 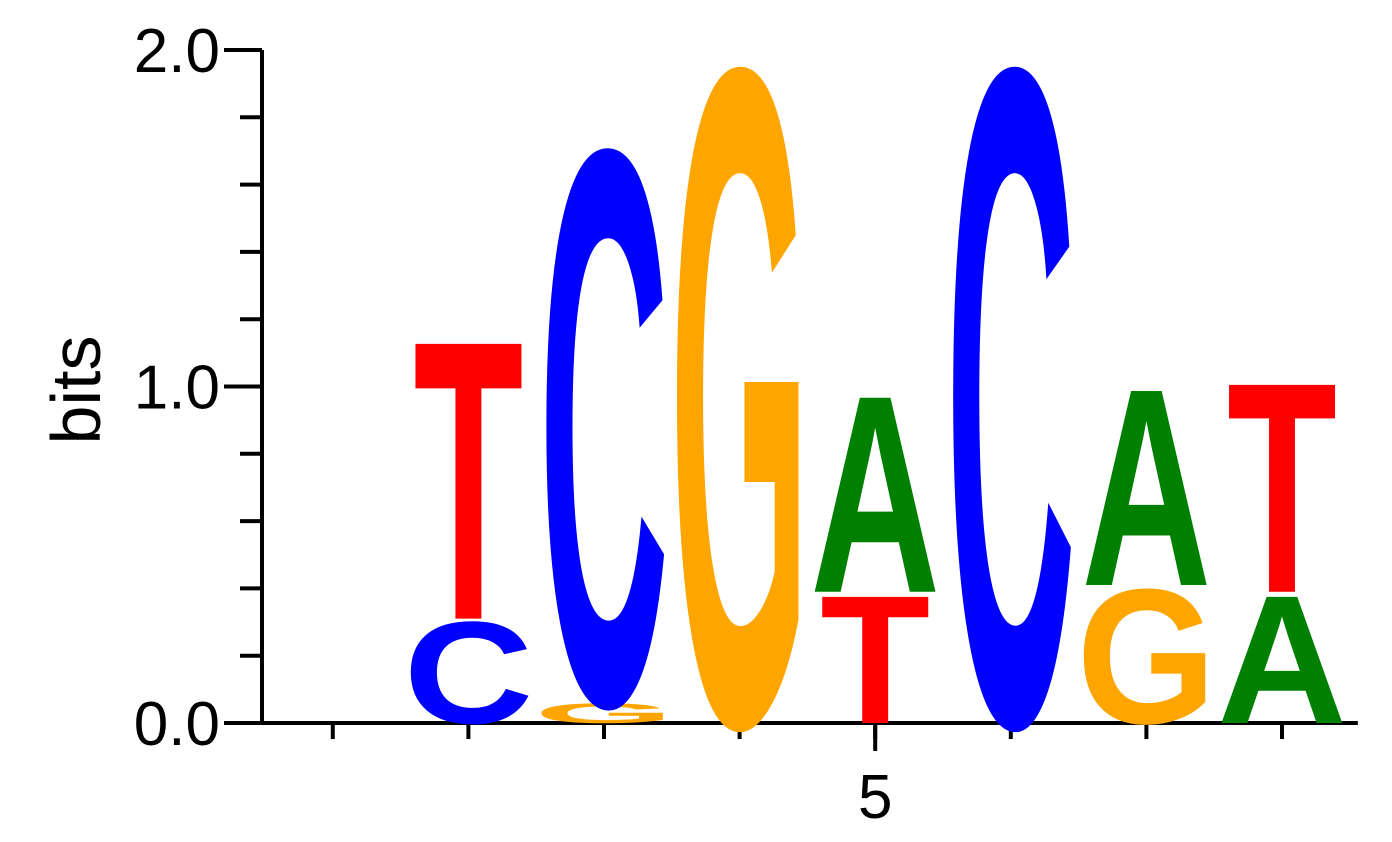 What do you see at coordinates (177, 724) in the screenshot?
I see `y-tick-label: 0.0` at bounding box center [177, 724].